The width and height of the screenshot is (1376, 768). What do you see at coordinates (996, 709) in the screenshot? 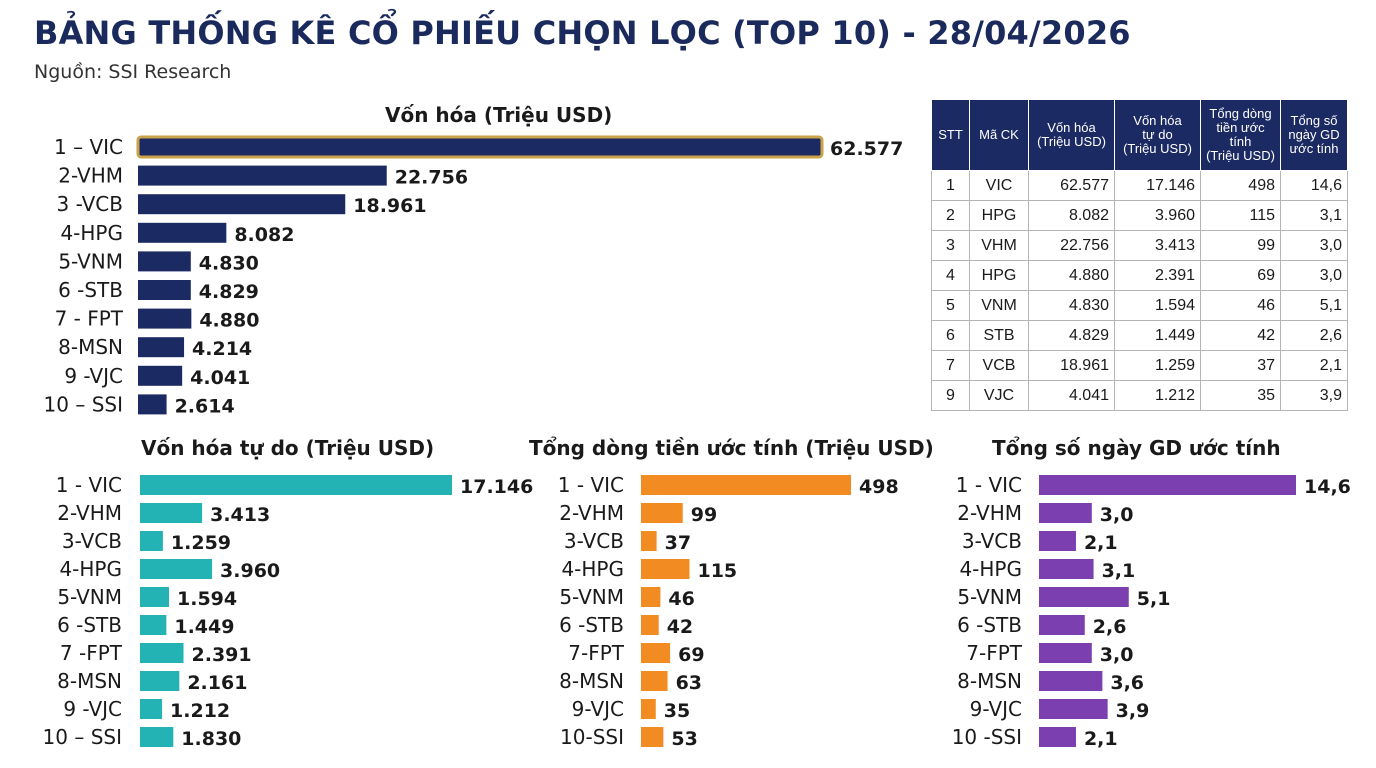
I see `category-label: 9-VJC` at bounding box center [996, 709].